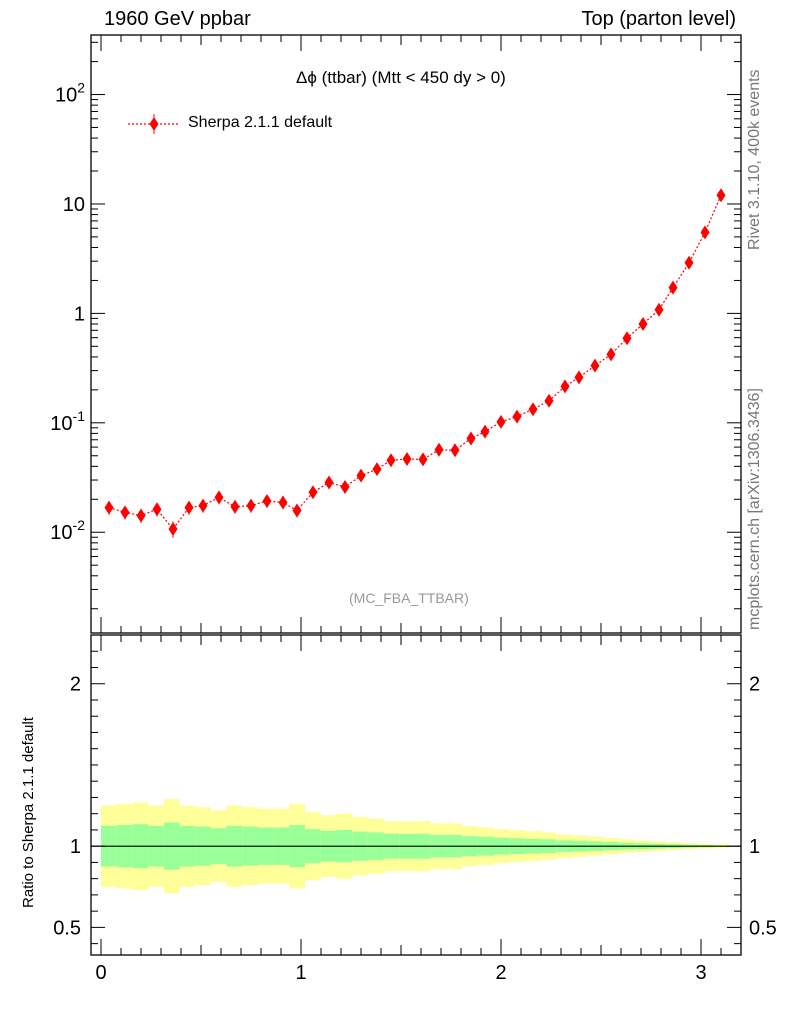 This screenshot has width=786, height=1024. Describe the element at coordinates (754, 847) in the screenshot. I see `ratio-y-tick-label-right: 1` at that location.